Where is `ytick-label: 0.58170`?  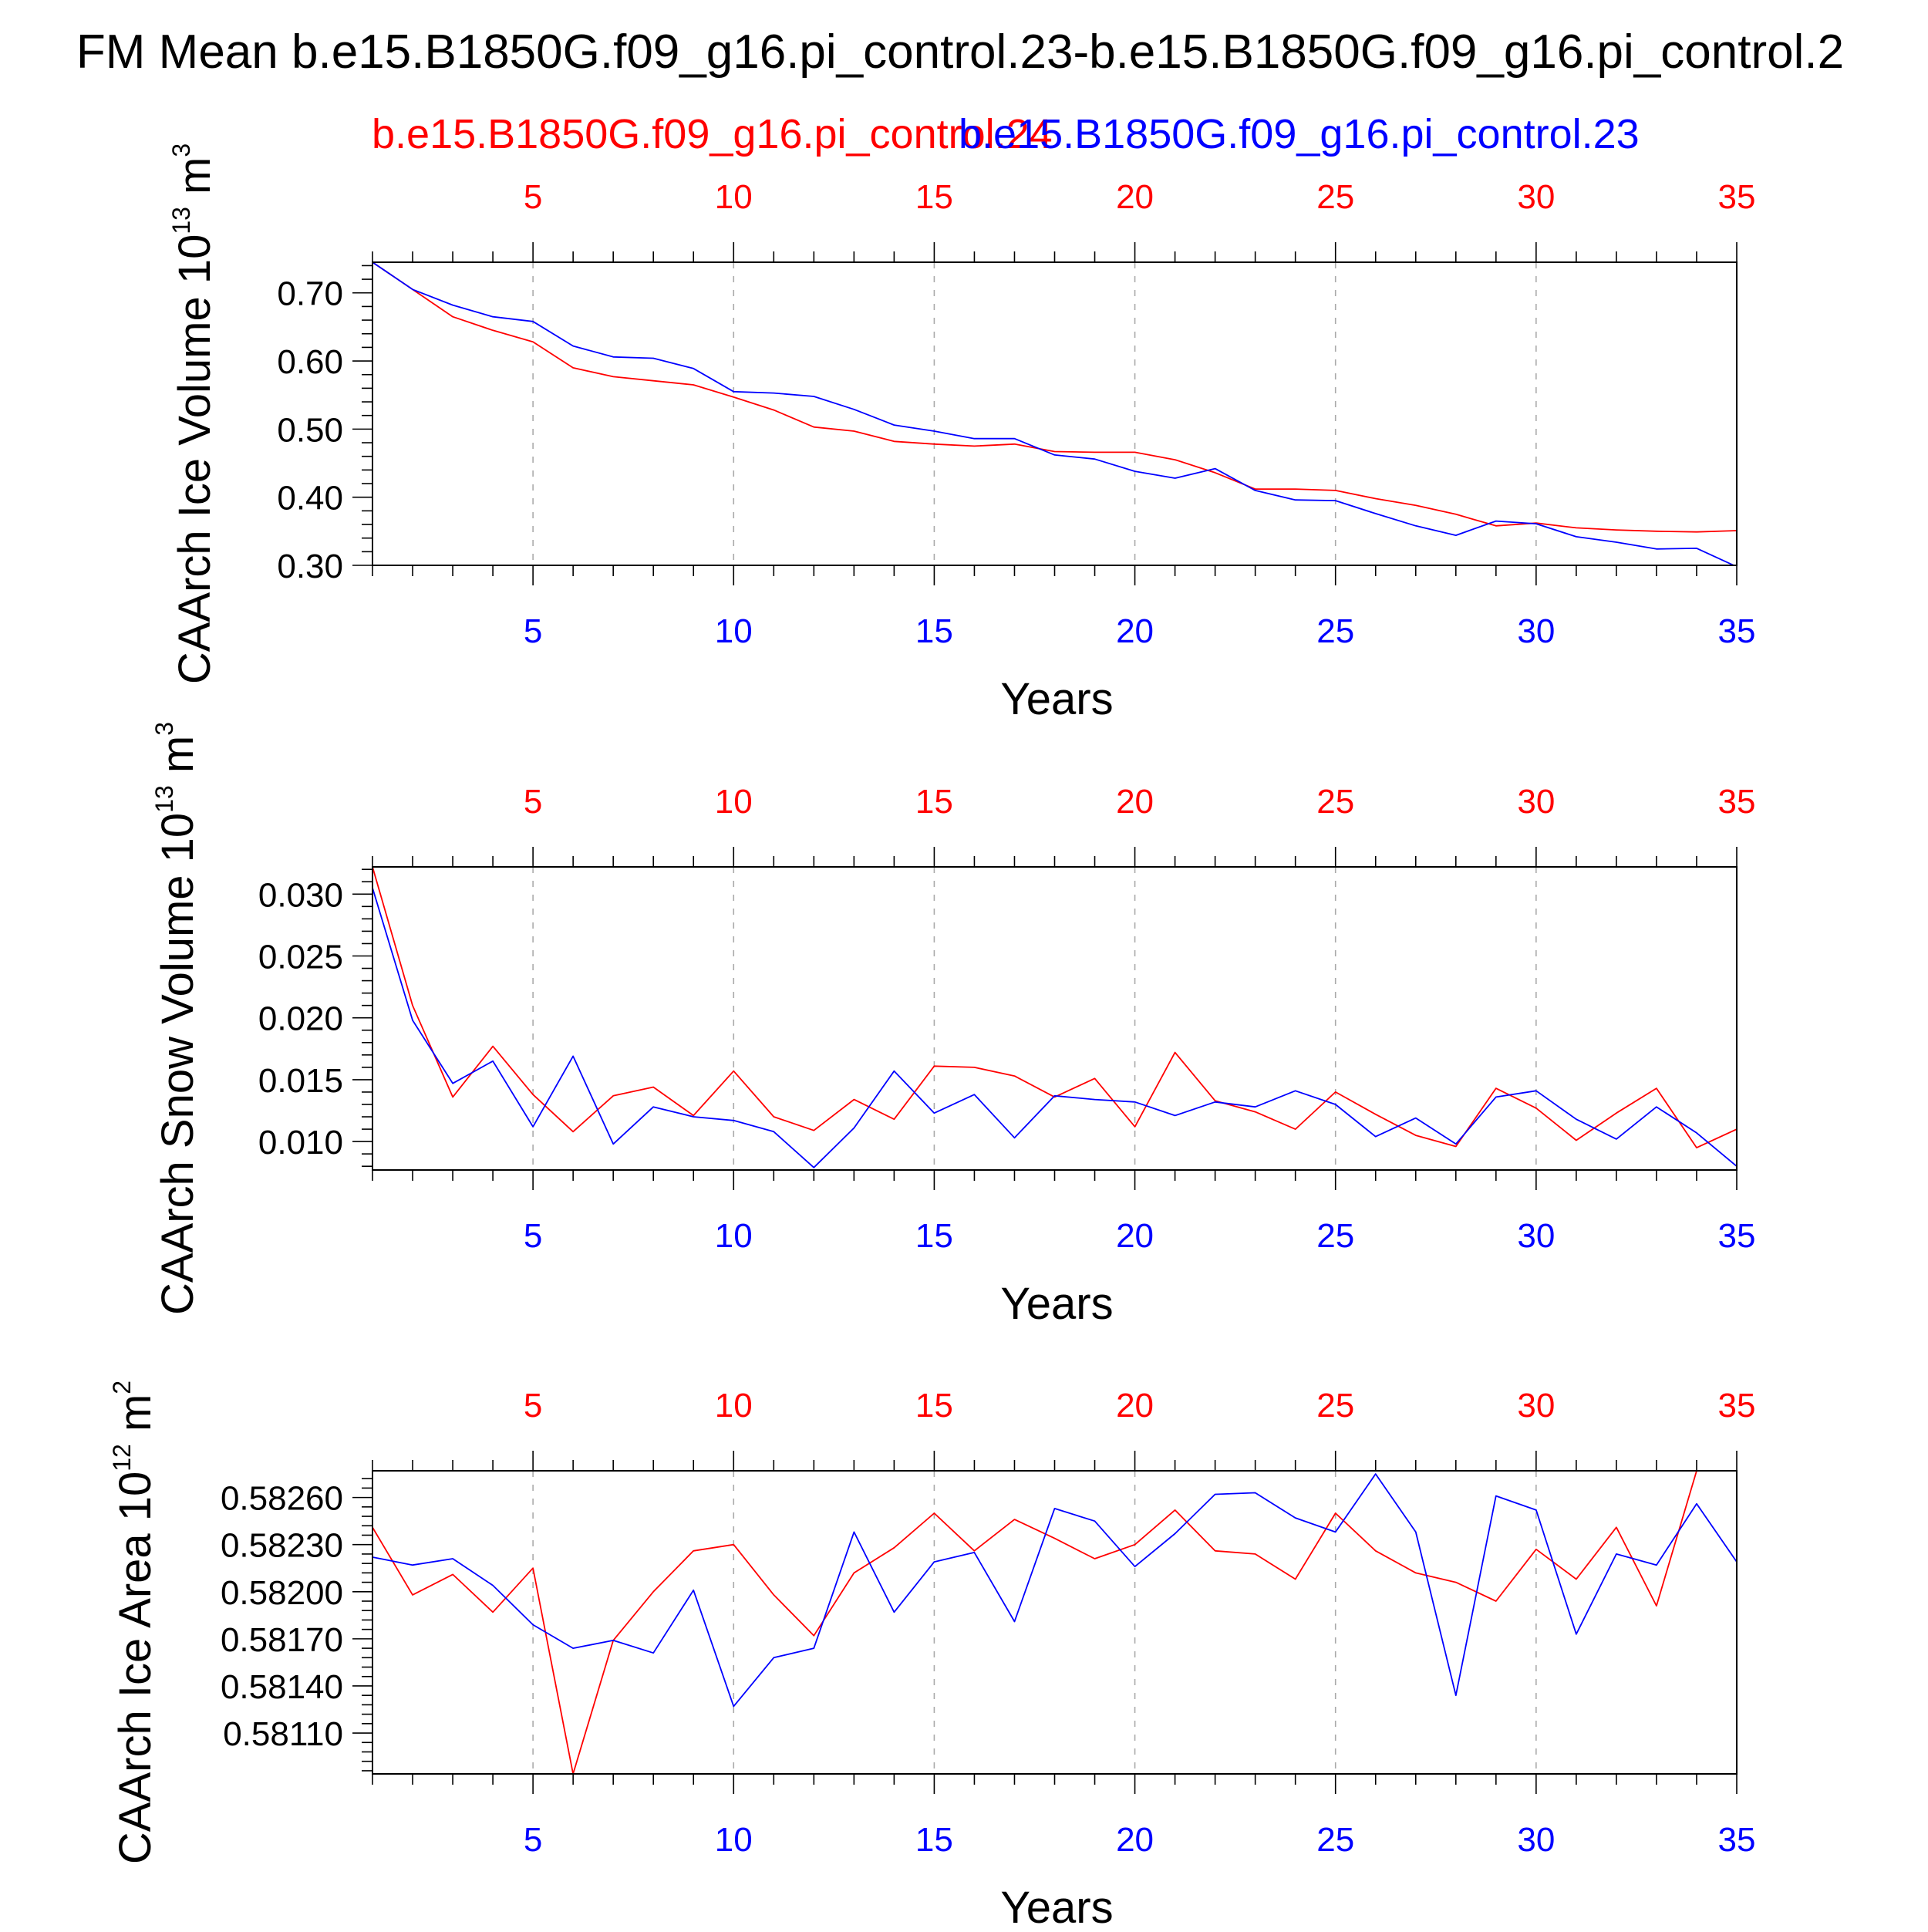
ytick-label: 0.58170 is located at coordinates (282, 1640).